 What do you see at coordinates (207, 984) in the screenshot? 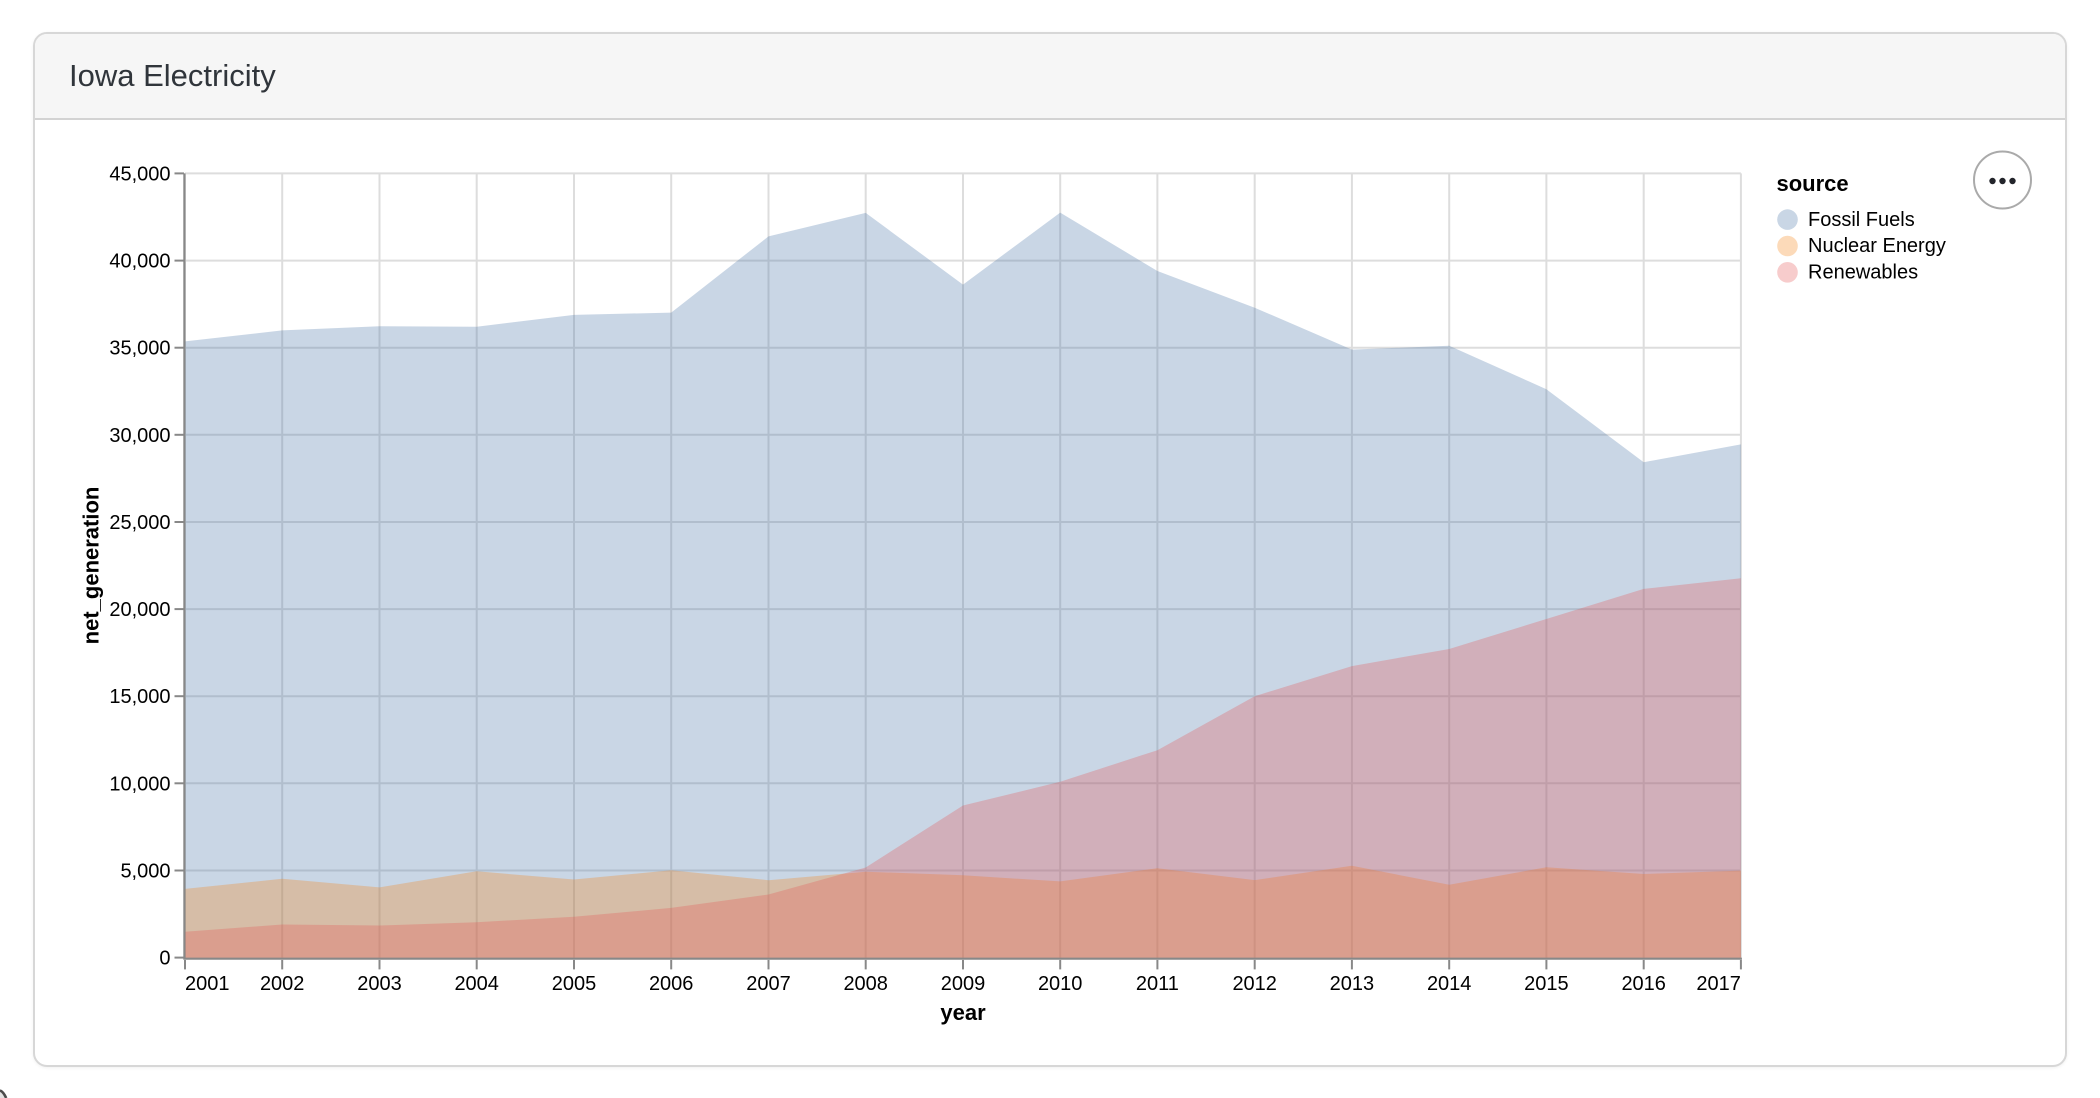
I see `svg-text: 2001` at bounding box center [207, 984].